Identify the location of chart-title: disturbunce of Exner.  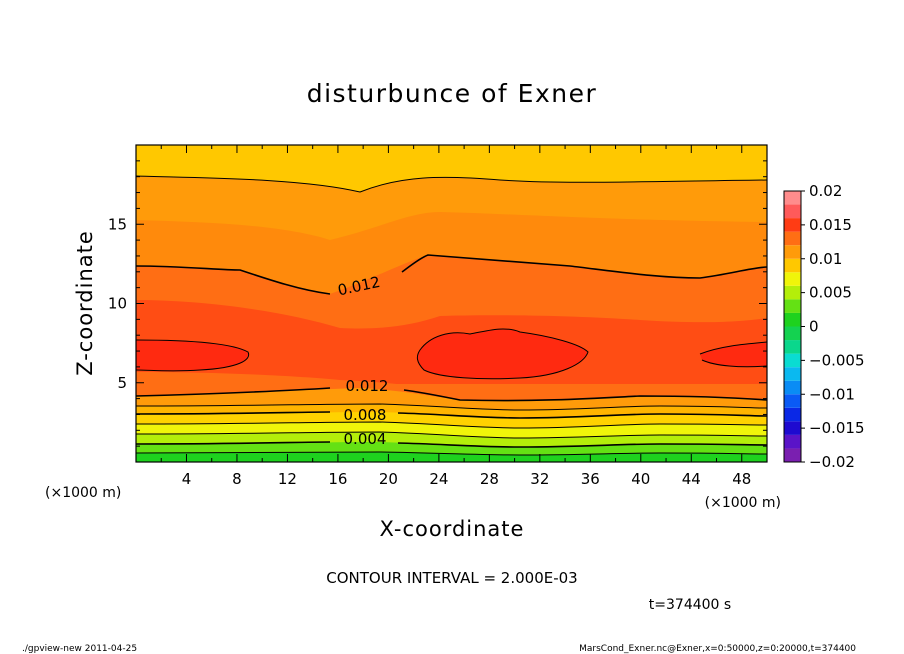
(452, 93).